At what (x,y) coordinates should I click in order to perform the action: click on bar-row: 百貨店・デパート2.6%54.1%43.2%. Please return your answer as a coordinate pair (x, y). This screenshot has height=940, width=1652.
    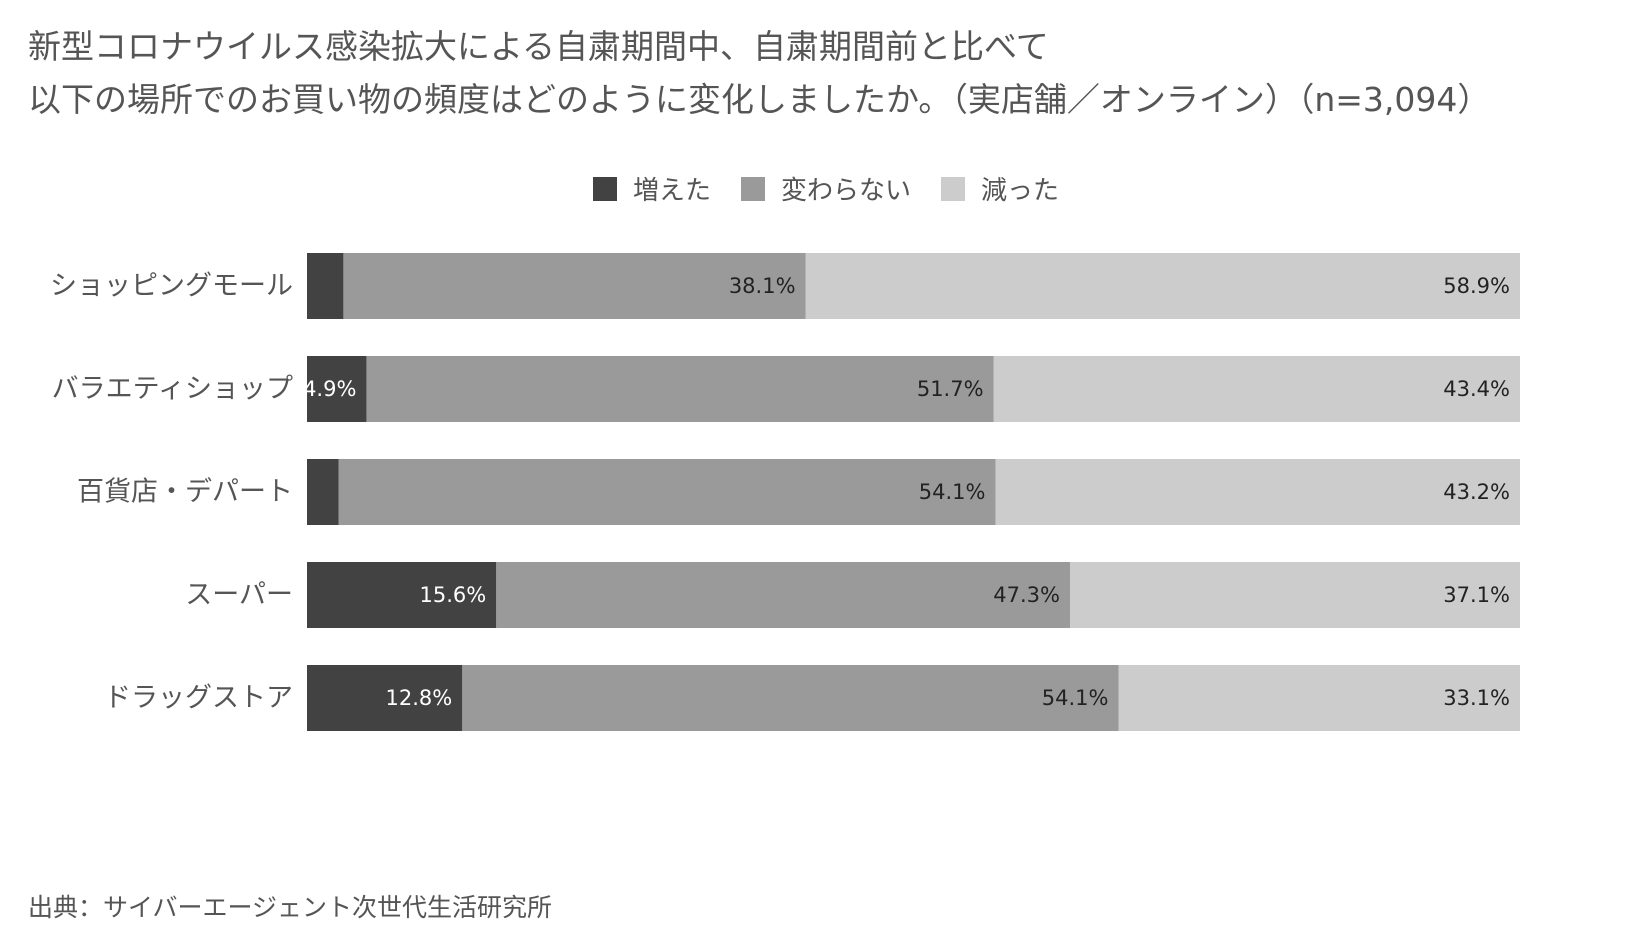
    Looking at the image, I should click on (798, 492).